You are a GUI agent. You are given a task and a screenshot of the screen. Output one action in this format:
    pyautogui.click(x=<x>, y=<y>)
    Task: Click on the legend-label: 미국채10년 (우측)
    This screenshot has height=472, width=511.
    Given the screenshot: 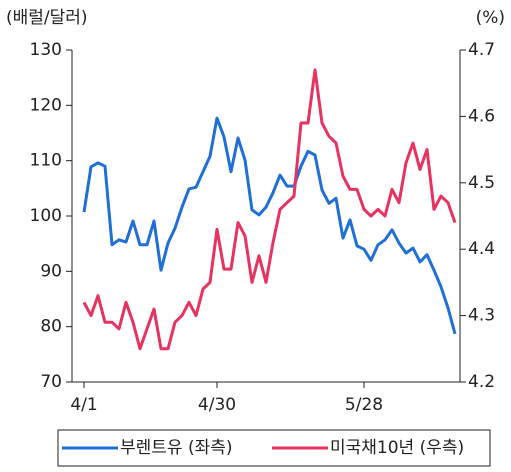 What is the action you would take?
    pyautogui.click(x=397, y=448)
    